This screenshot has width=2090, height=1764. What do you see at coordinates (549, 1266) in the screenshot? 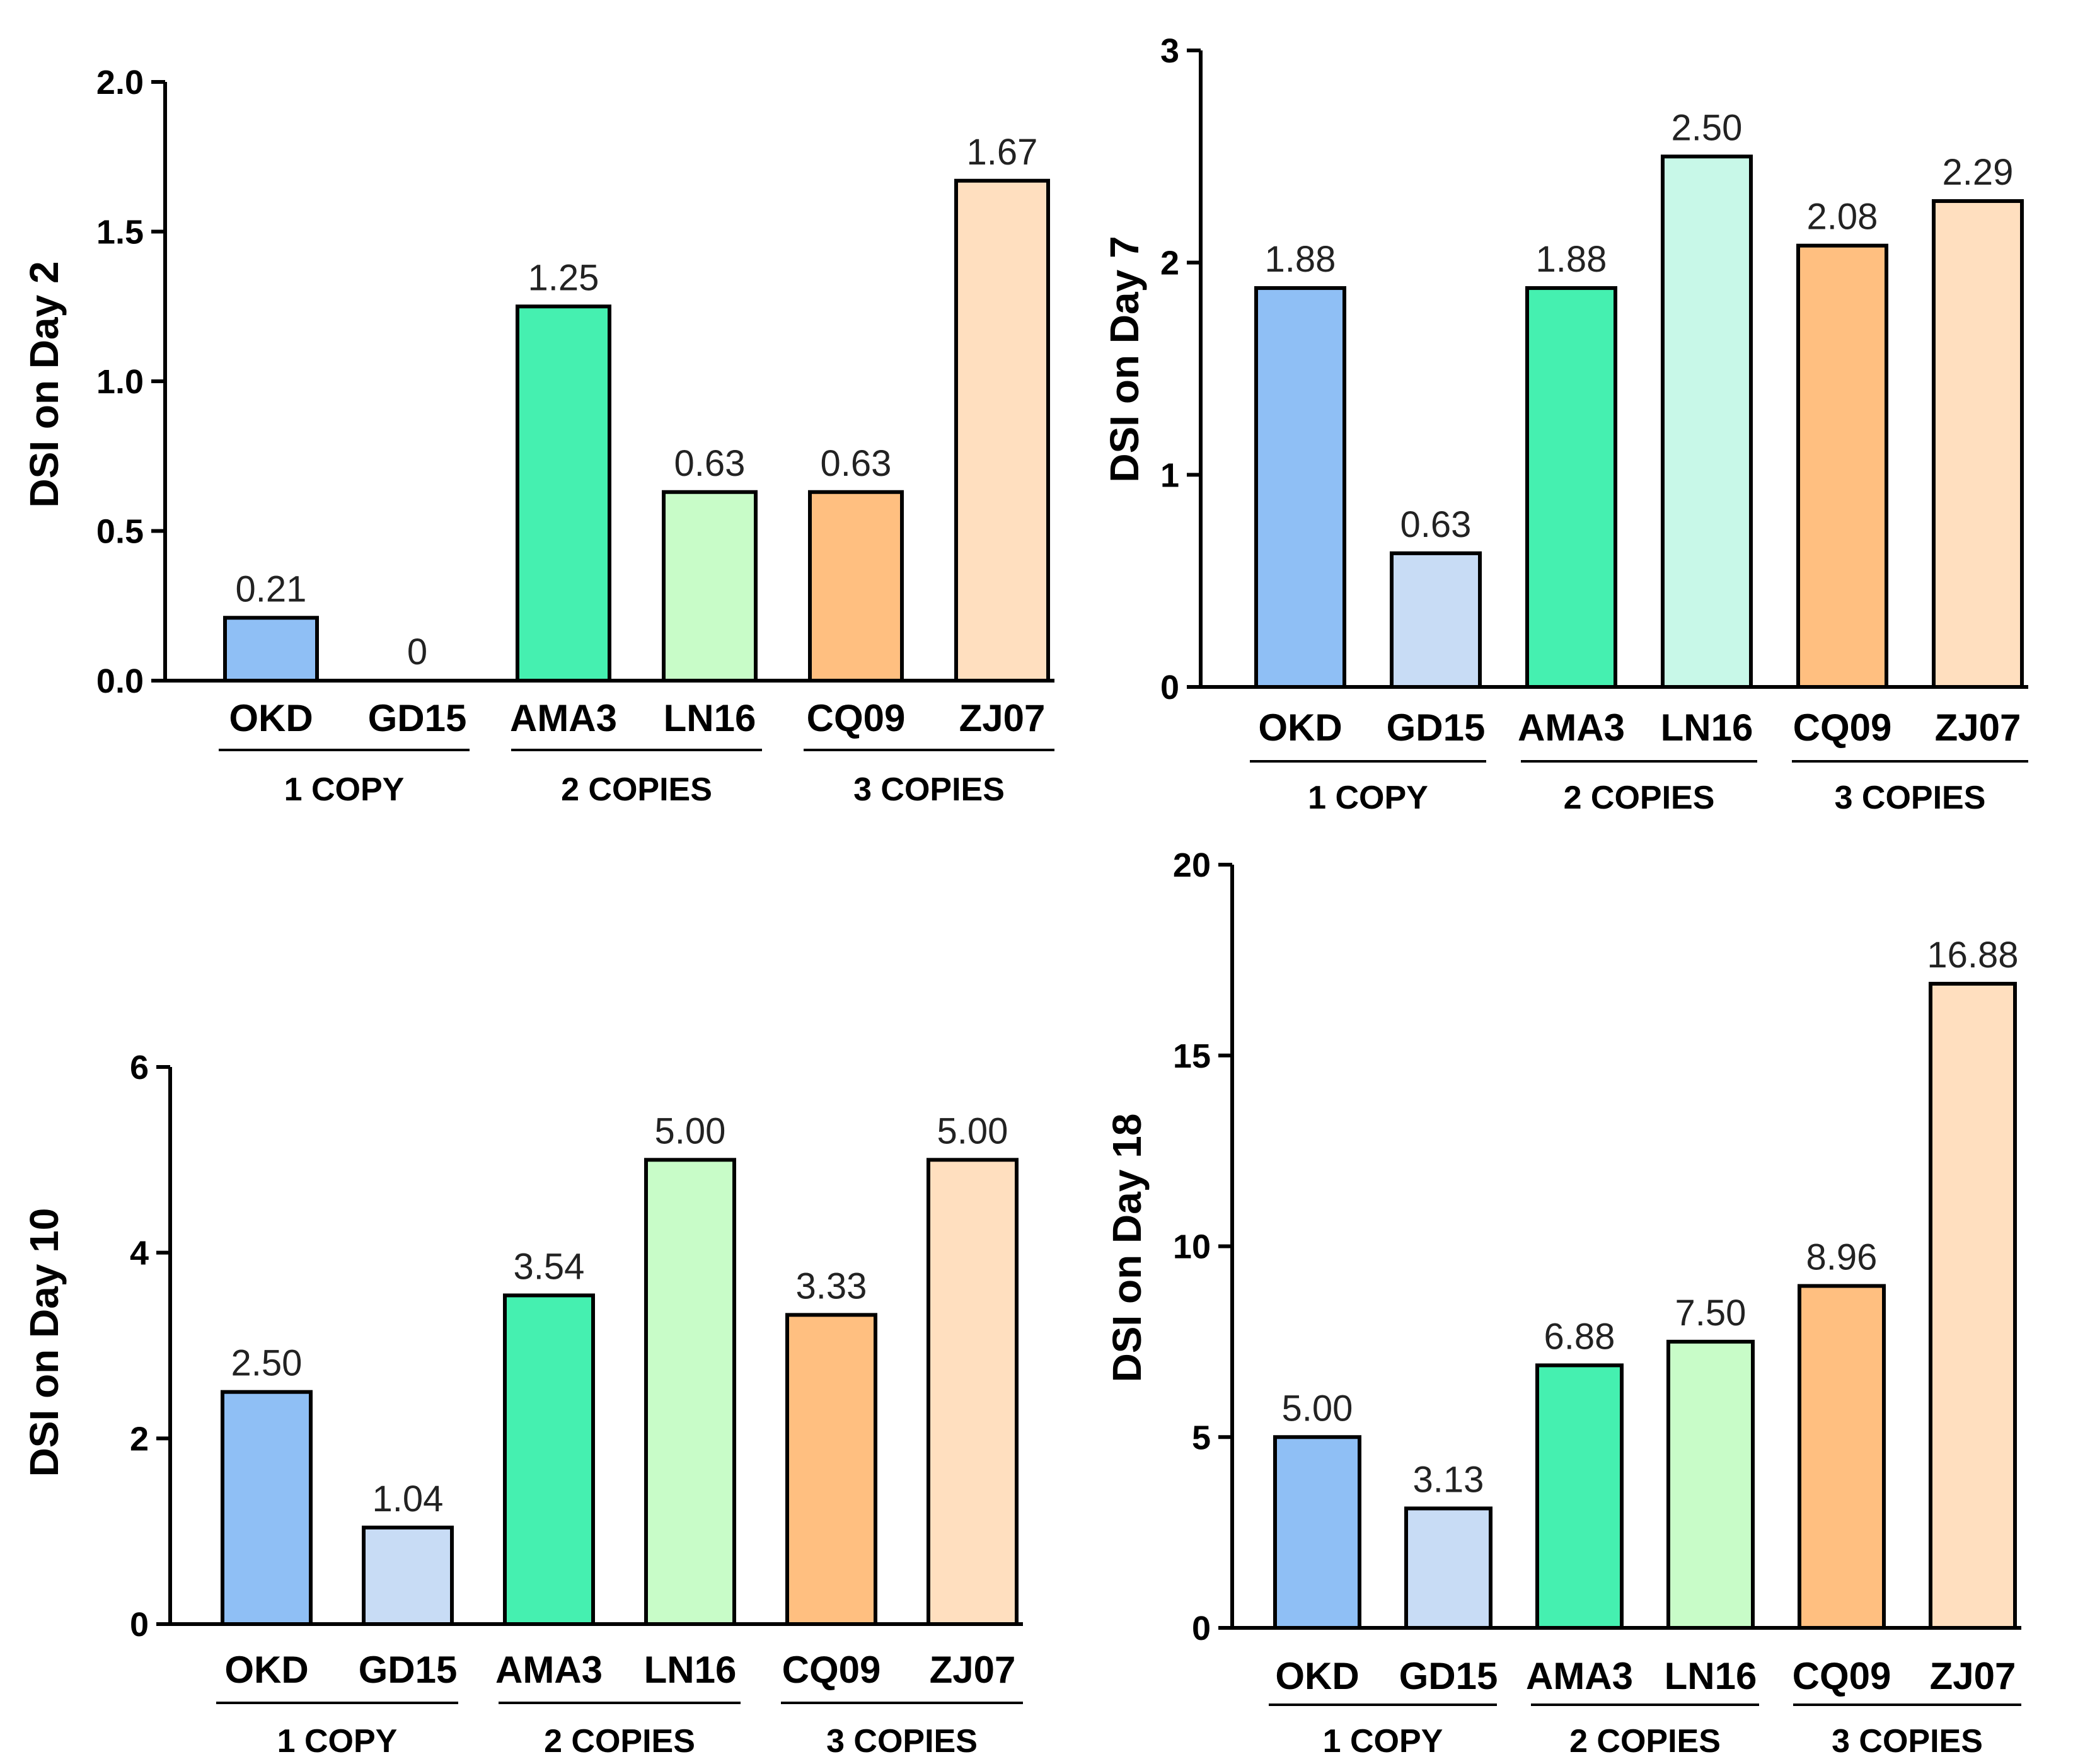
I see `value-label-ama3: 3.54` at bounding box center [549, 1266].